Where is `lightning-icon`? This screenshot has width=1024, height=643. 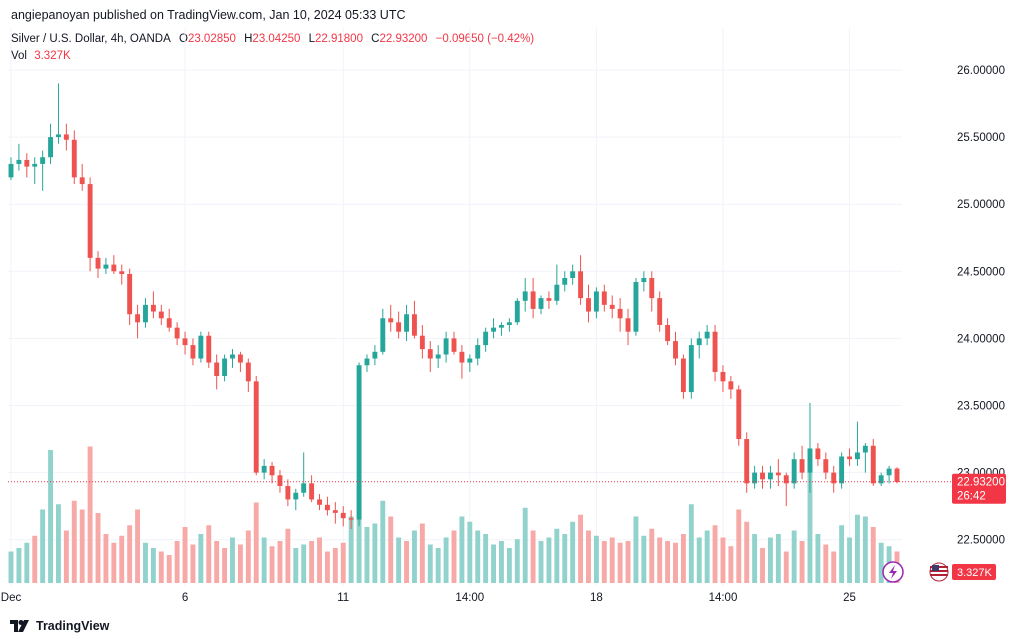
lightning-icon is located at coordinates (893, 572).